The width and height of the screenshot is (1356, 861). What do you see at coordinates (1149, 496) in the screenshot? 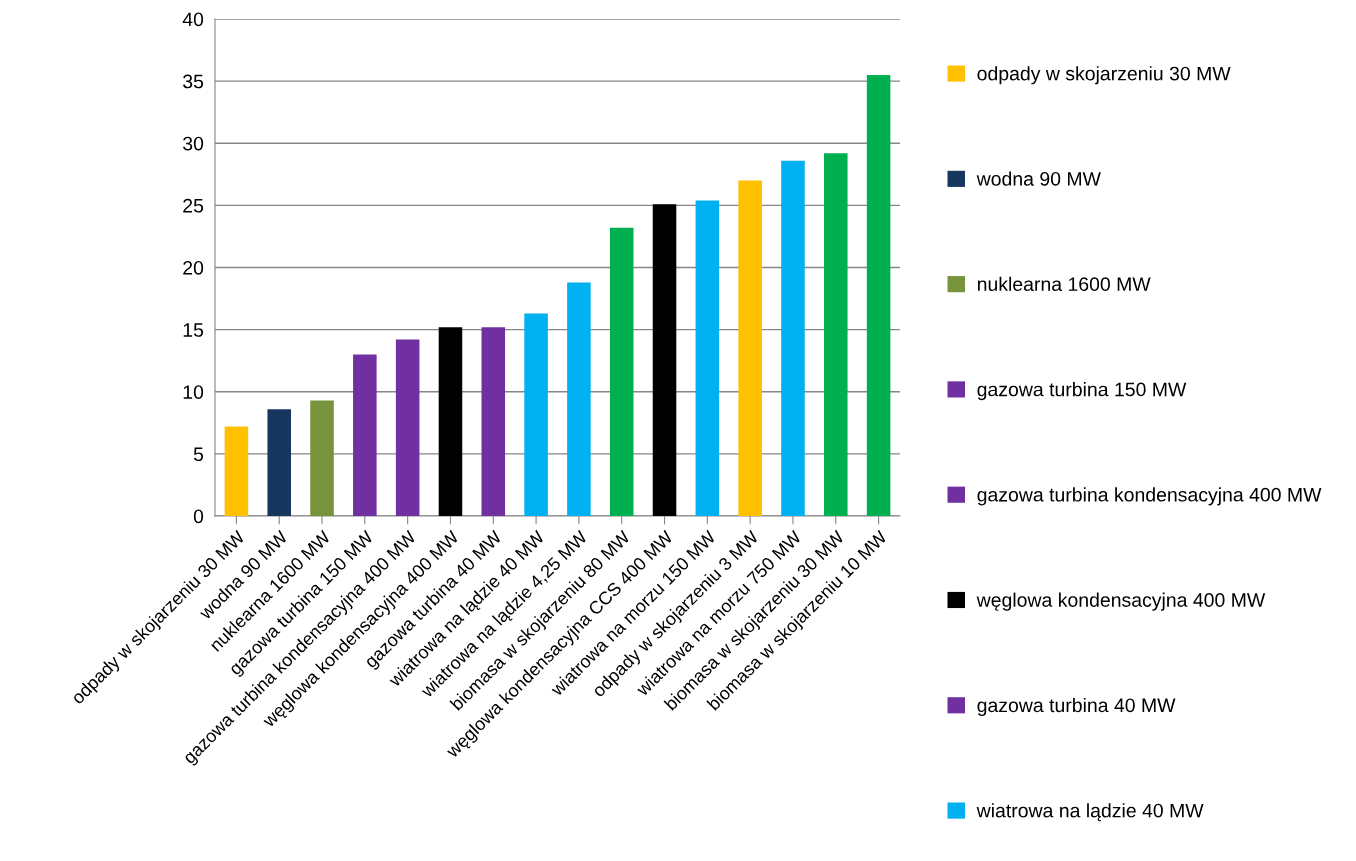
I see `legend-label: gazowa turbina kondensacyjna 400 MW` at bounding box center [1149, 496].